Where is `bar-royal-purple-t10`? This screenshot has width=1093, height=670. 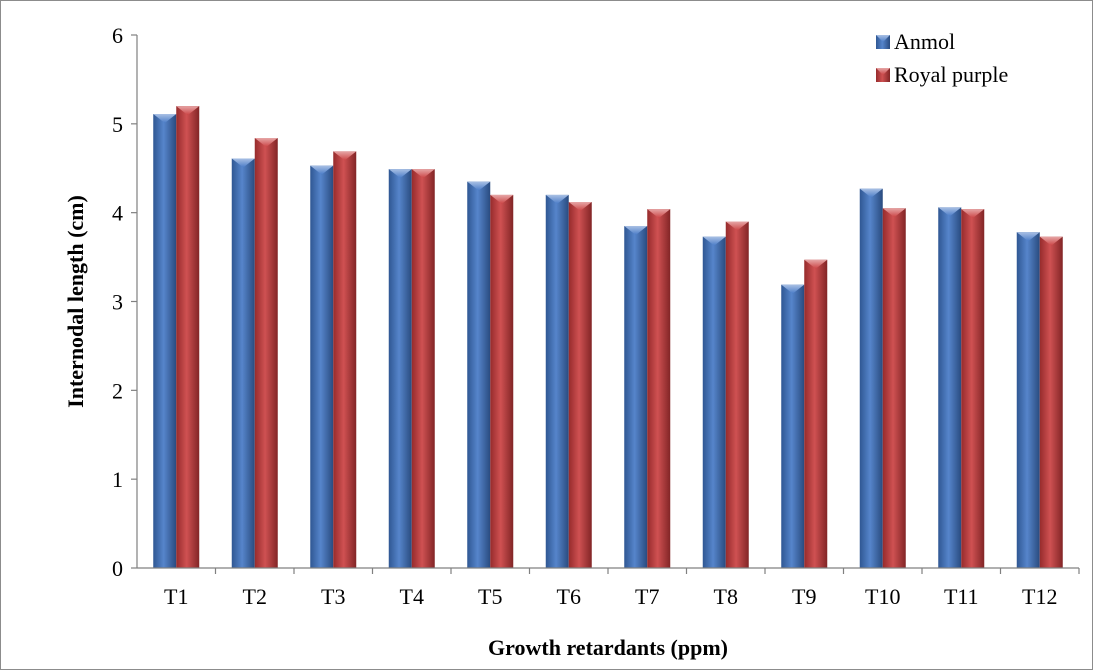 bar-royal-purple-t10 is located at coordinates (894, 388).